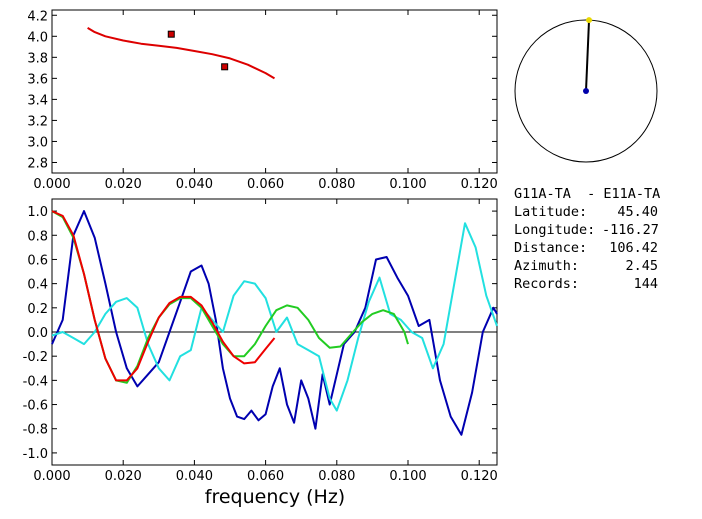  I want to click on top-y-tick-label: 4.2, so click(37, 16).